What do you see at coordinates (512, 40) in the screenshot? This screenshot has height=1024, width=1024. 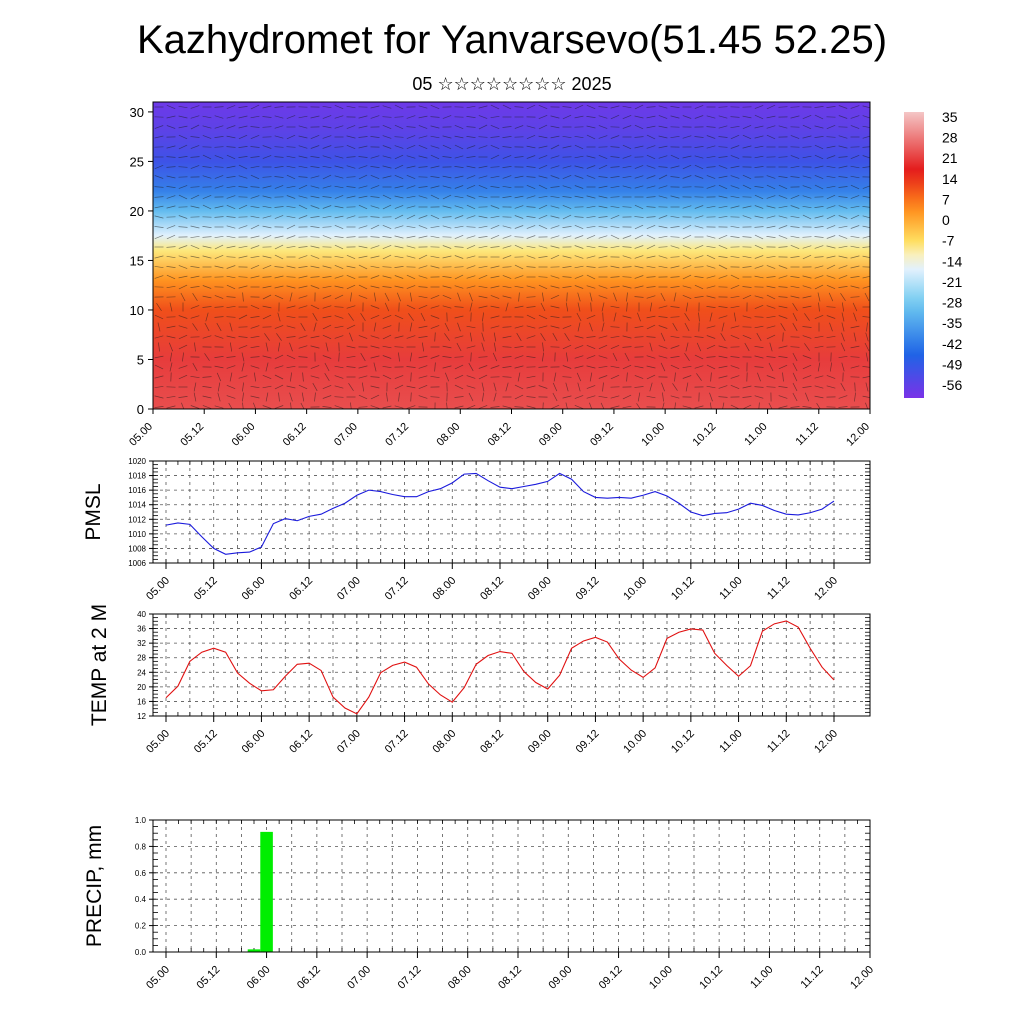 I see `page-title: Kazhydromet for Yanvarsevo(51.45 52.25)` at bounding box center [512, 40].